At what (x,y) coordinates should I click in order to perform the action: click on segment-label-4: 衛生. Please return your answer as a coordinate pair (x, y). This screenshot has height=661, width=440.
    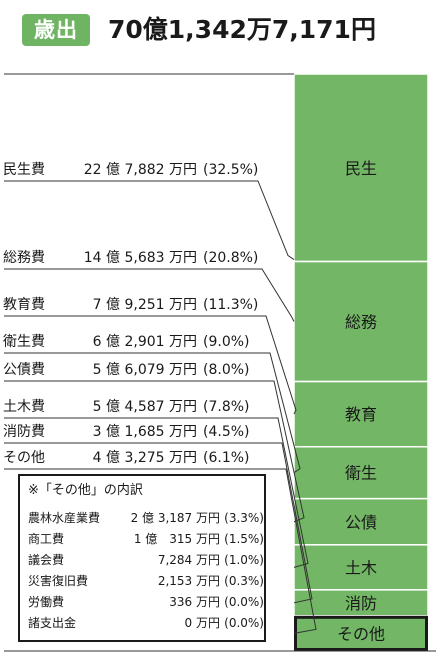
    Looking at the image, I should click on (361, 473).